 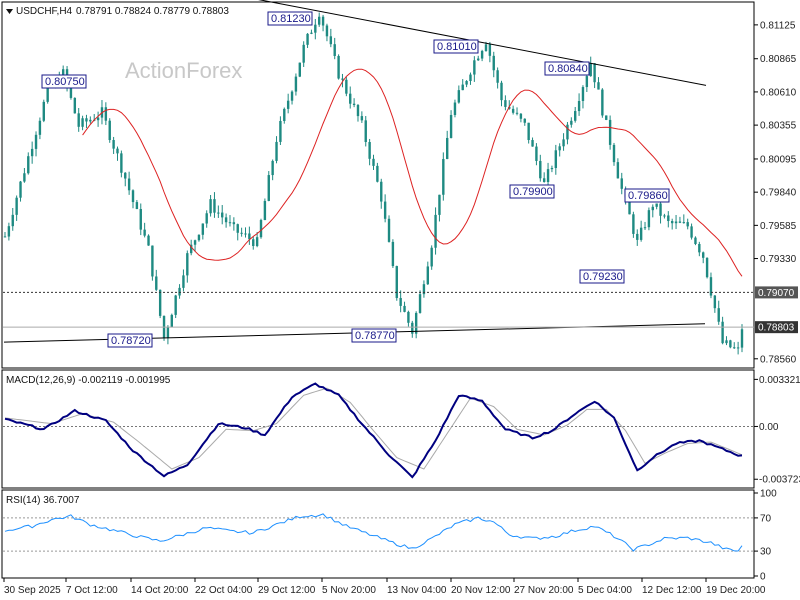 I want to click on swing-label: 0.81230, so click(x=291, y=19).